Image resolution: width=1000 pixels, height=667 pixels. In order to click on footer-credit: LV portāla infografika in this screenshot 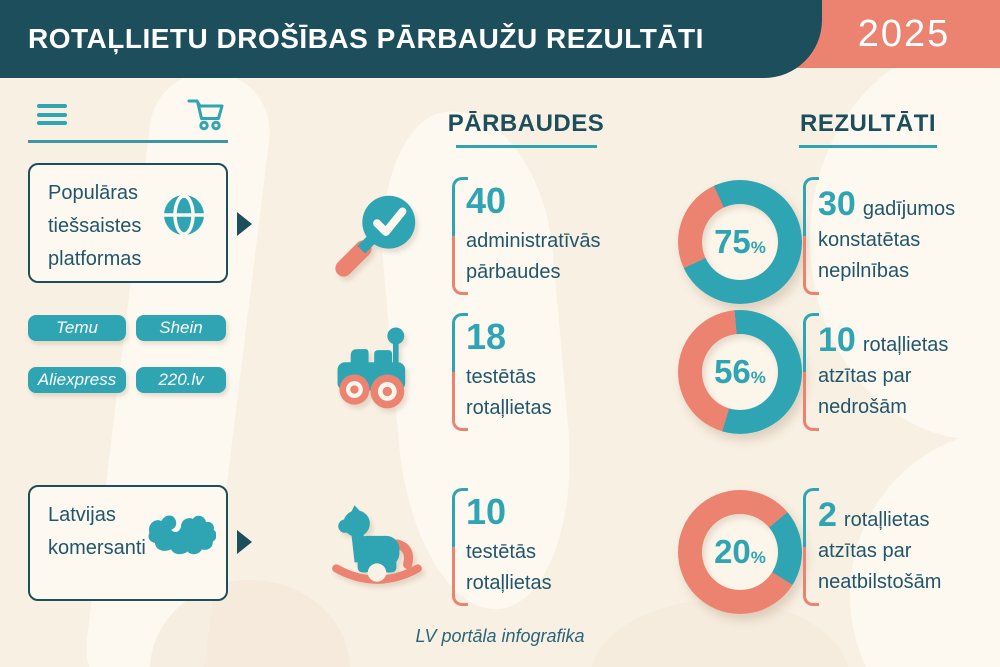, I will do `click(500, 636)`.